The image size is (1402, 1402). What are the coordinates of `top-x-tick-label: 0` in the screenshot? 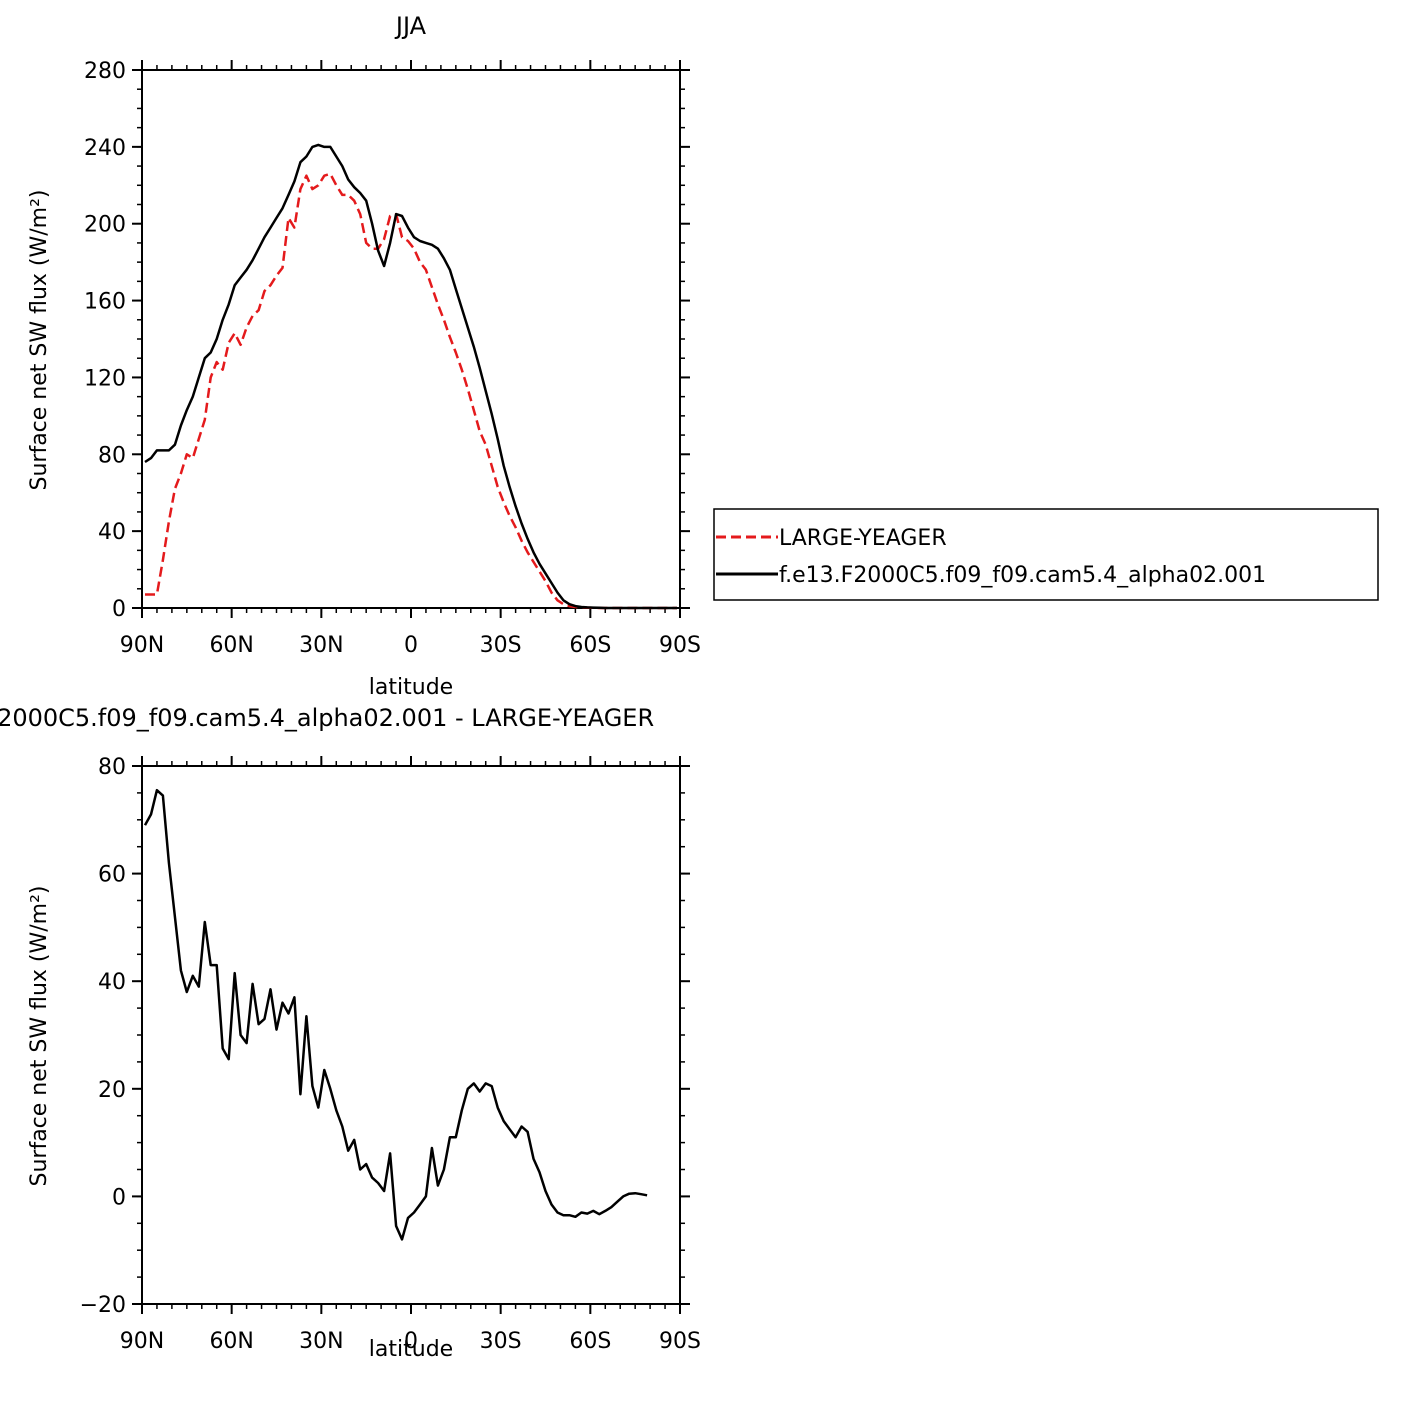 It's located at (411, 645).